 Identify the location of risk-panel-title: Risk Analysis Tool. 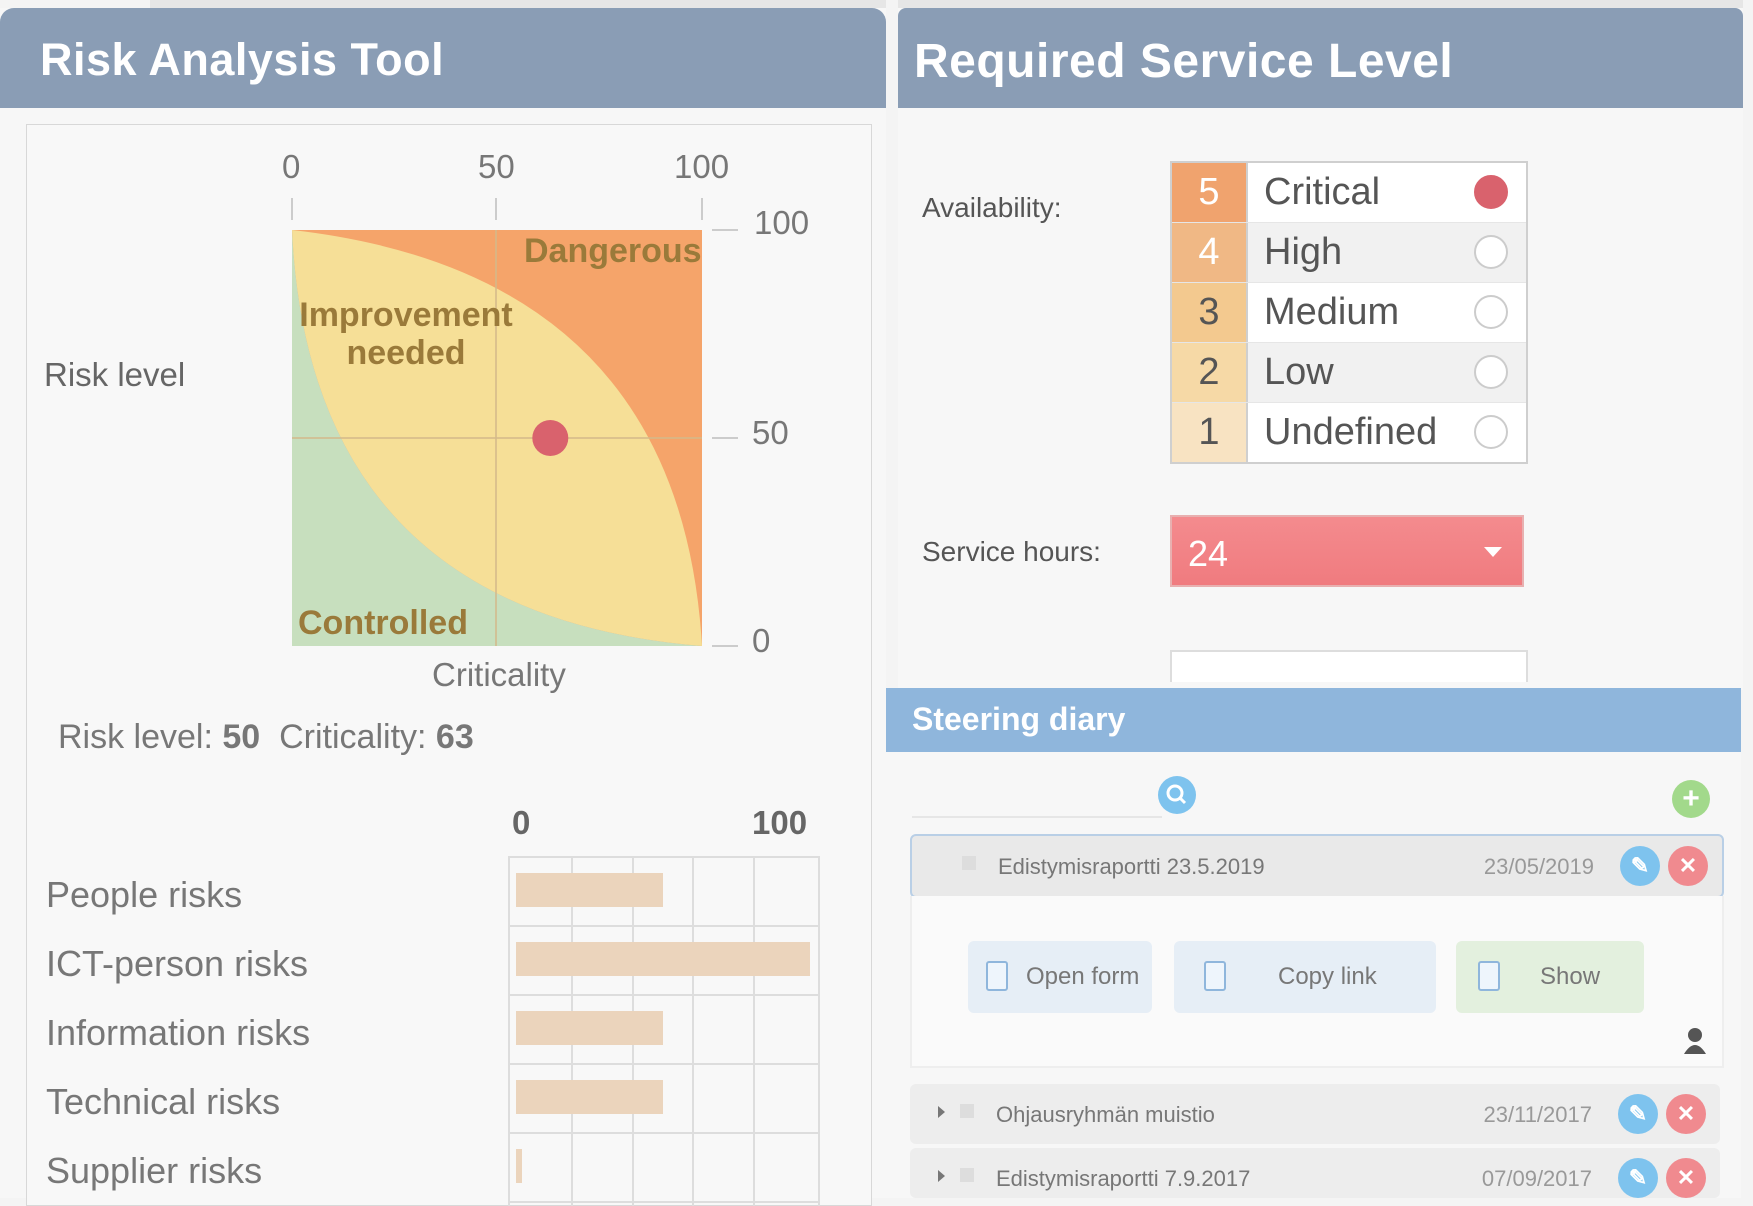
(443, 58).